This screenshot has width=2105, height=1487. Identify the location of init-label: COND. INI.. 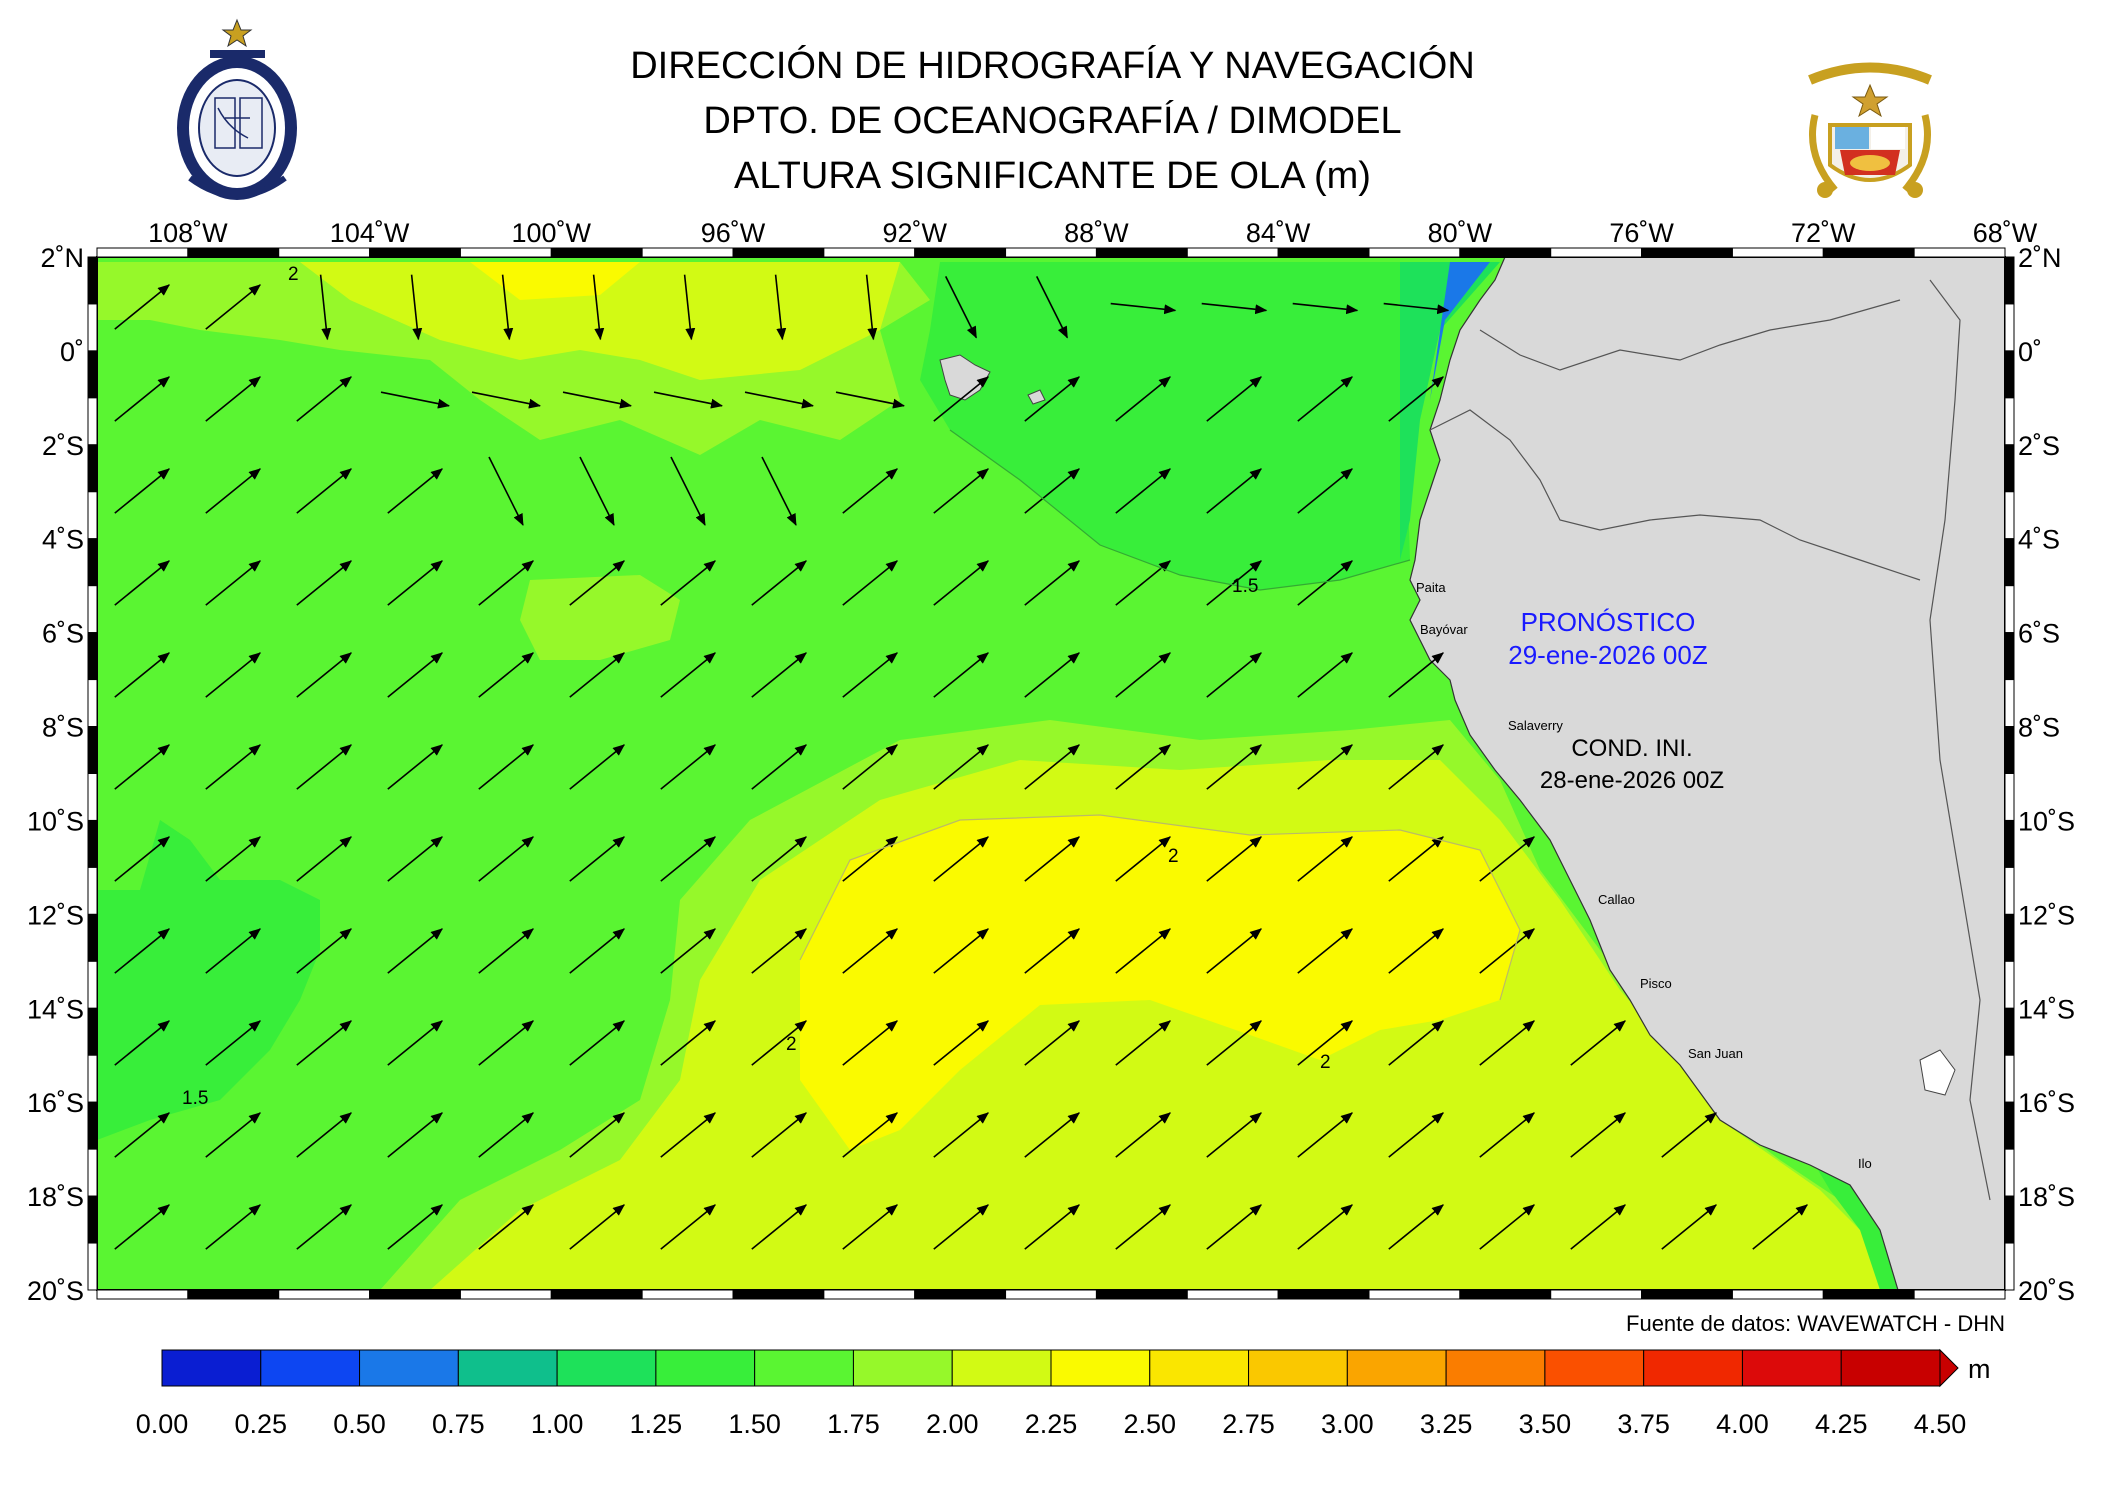
(1631, 748).